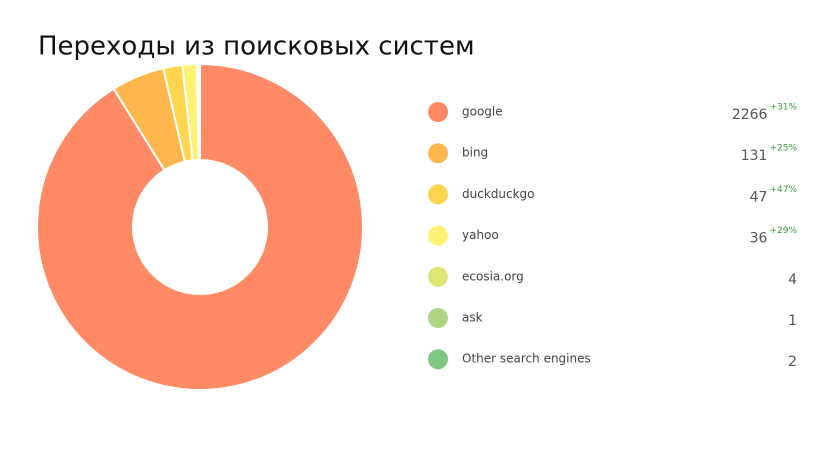 The width and height of the screenshot is (839, 467). Describe the element at coordinates (792, 321) in the screenshot. I see `value-label: 1` at that location.